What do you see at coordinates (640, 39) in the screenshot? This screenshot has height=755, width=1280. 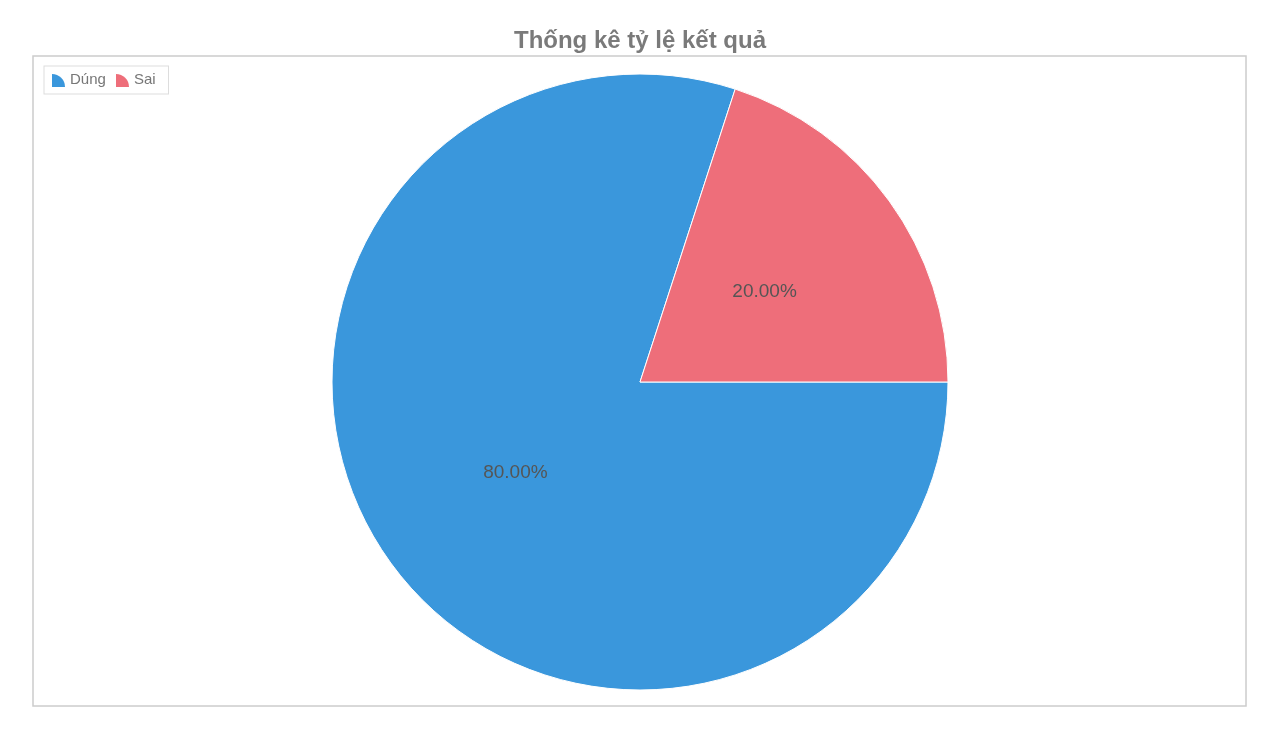 I see `chart-title: Thống kê tỷ lệ kết quả` at bounding box center [640, 39].